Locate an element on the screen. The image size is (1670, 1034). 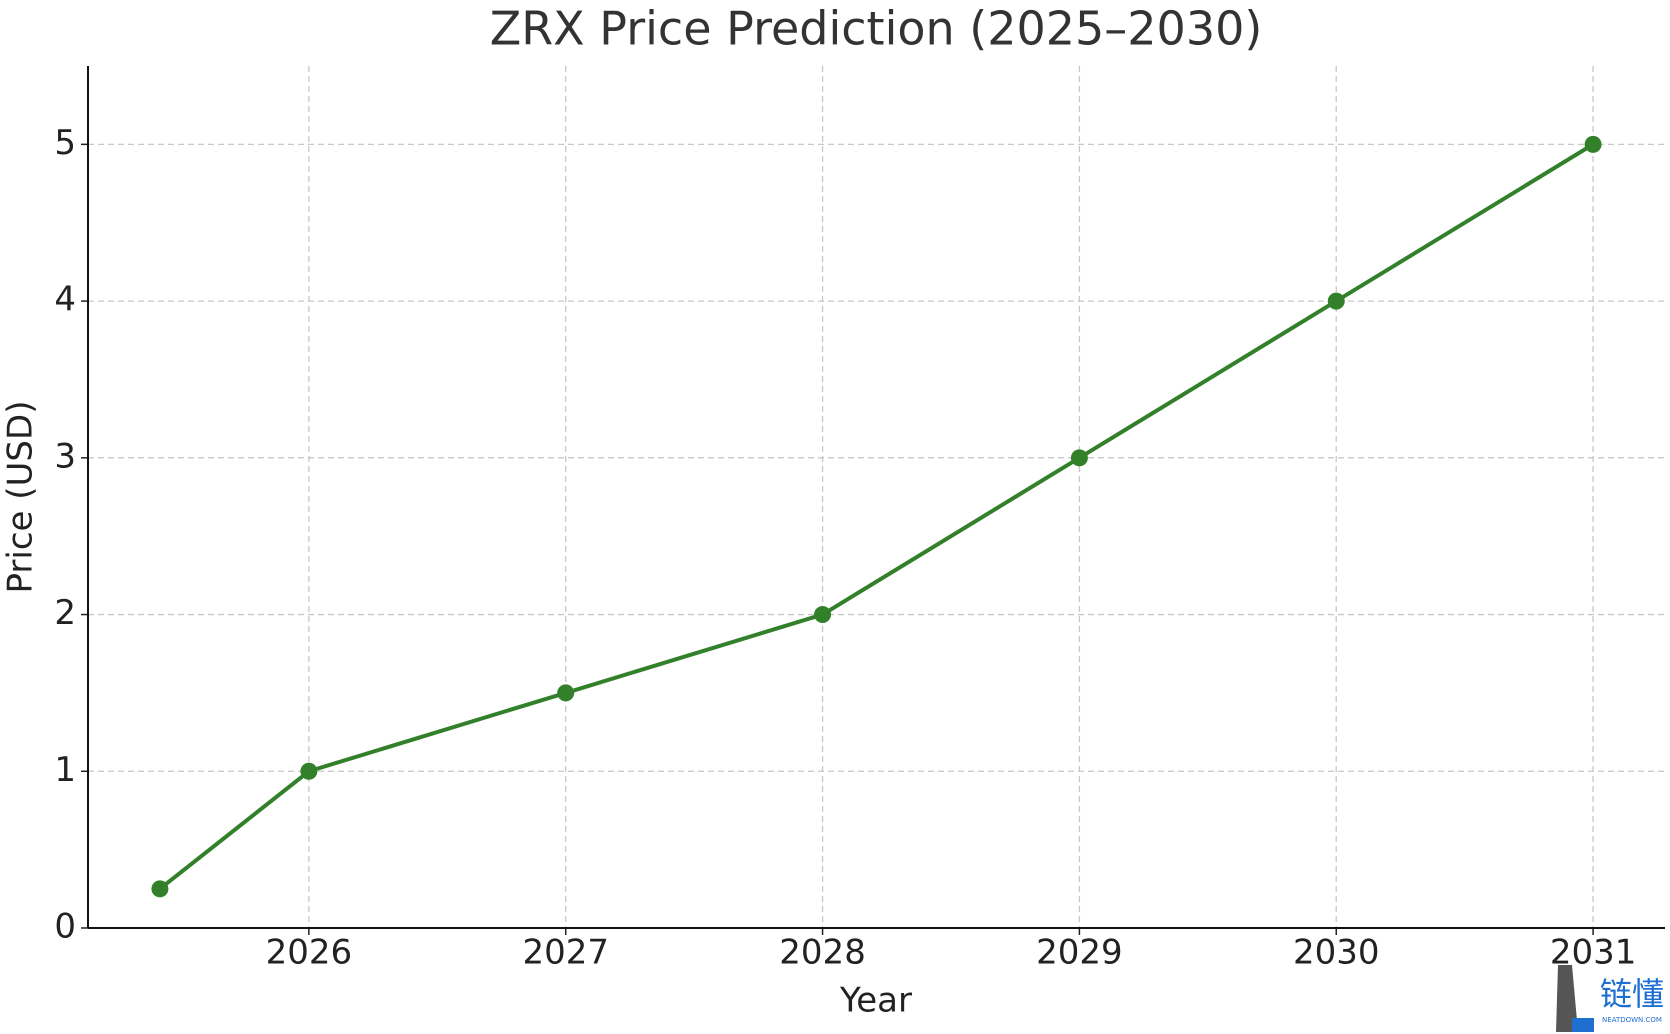
x-axis-label: Year is located at coordinates (875, 1001).